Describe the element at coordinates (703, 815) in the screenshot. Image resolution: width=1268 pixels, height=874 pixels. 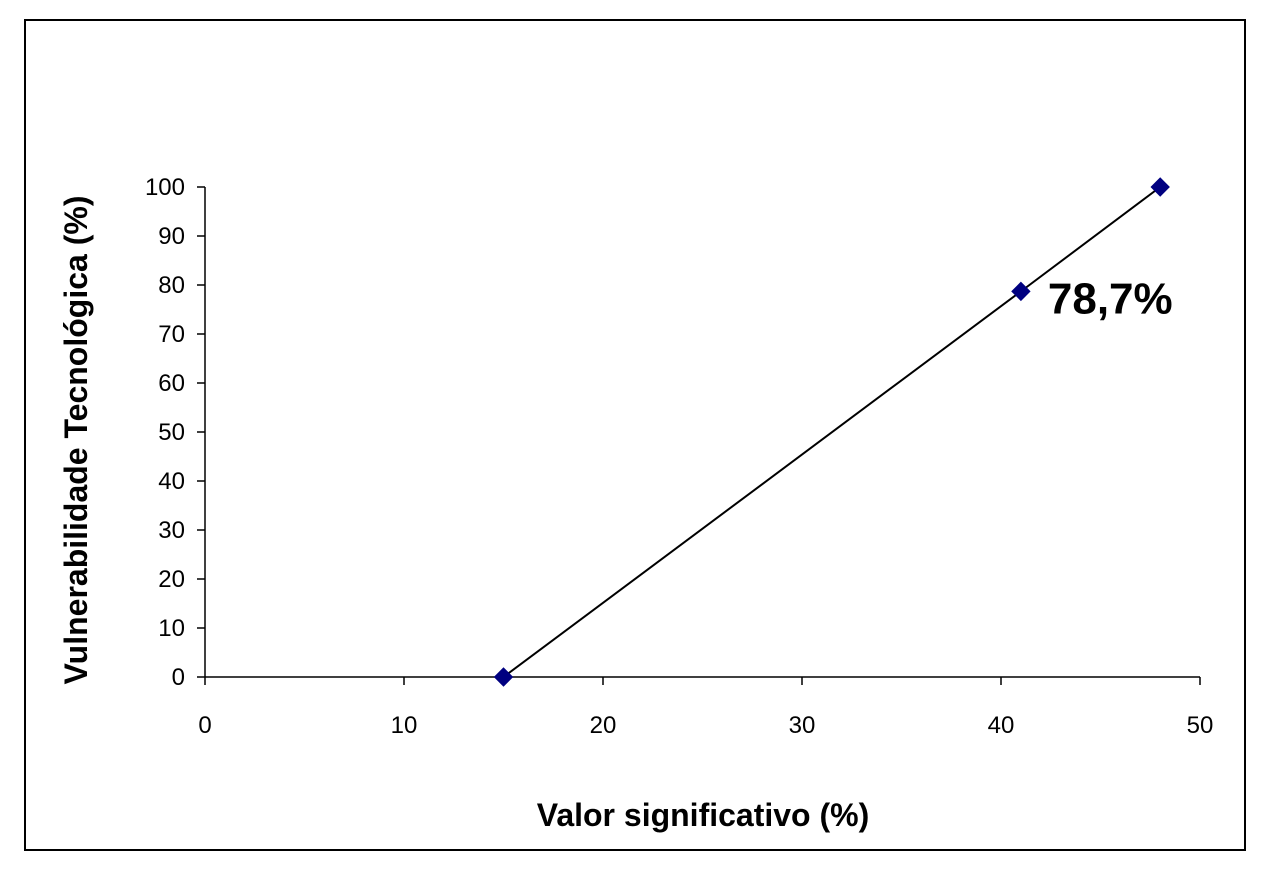
I see `x-axis-title: Valor significativo (%)` at that location.